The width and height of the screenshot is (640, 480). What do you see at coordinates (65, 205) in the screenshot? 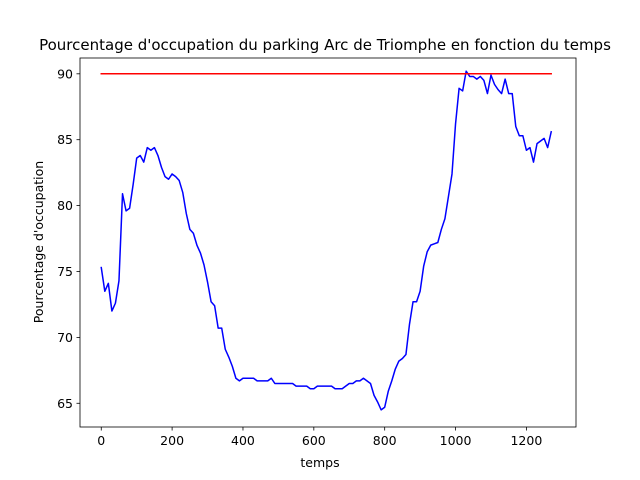
I see `y-tick-label: 80` at bounding box center [65, 205].